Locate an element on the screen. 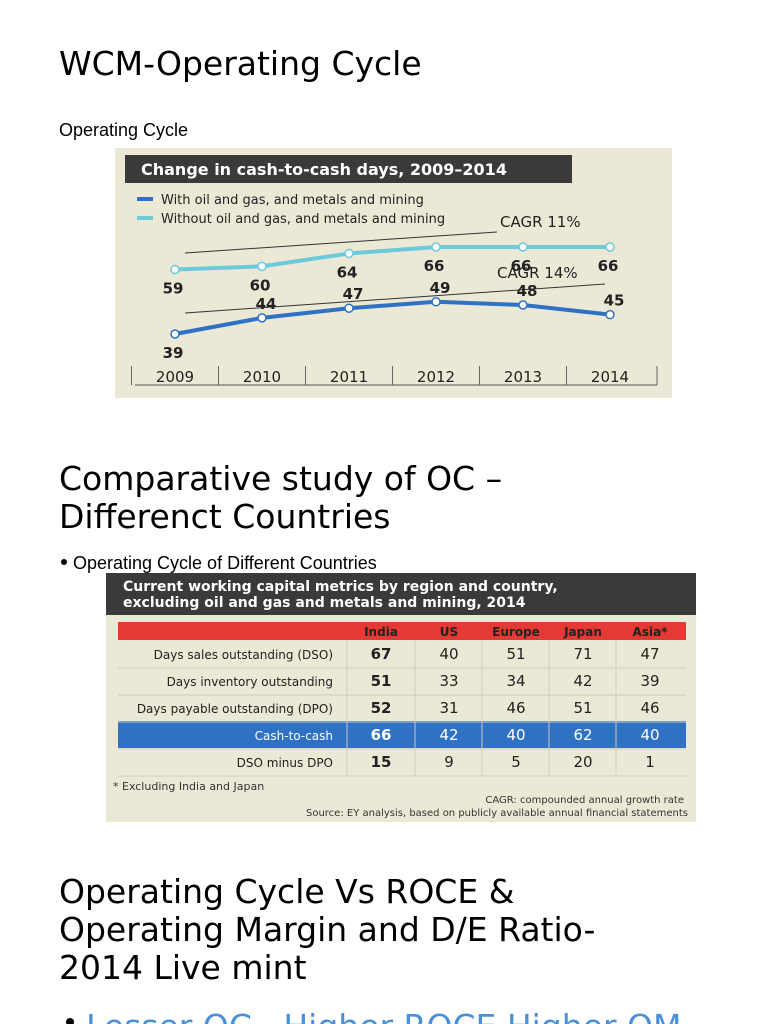  cell: 62 is located at coordinates (582, 735).